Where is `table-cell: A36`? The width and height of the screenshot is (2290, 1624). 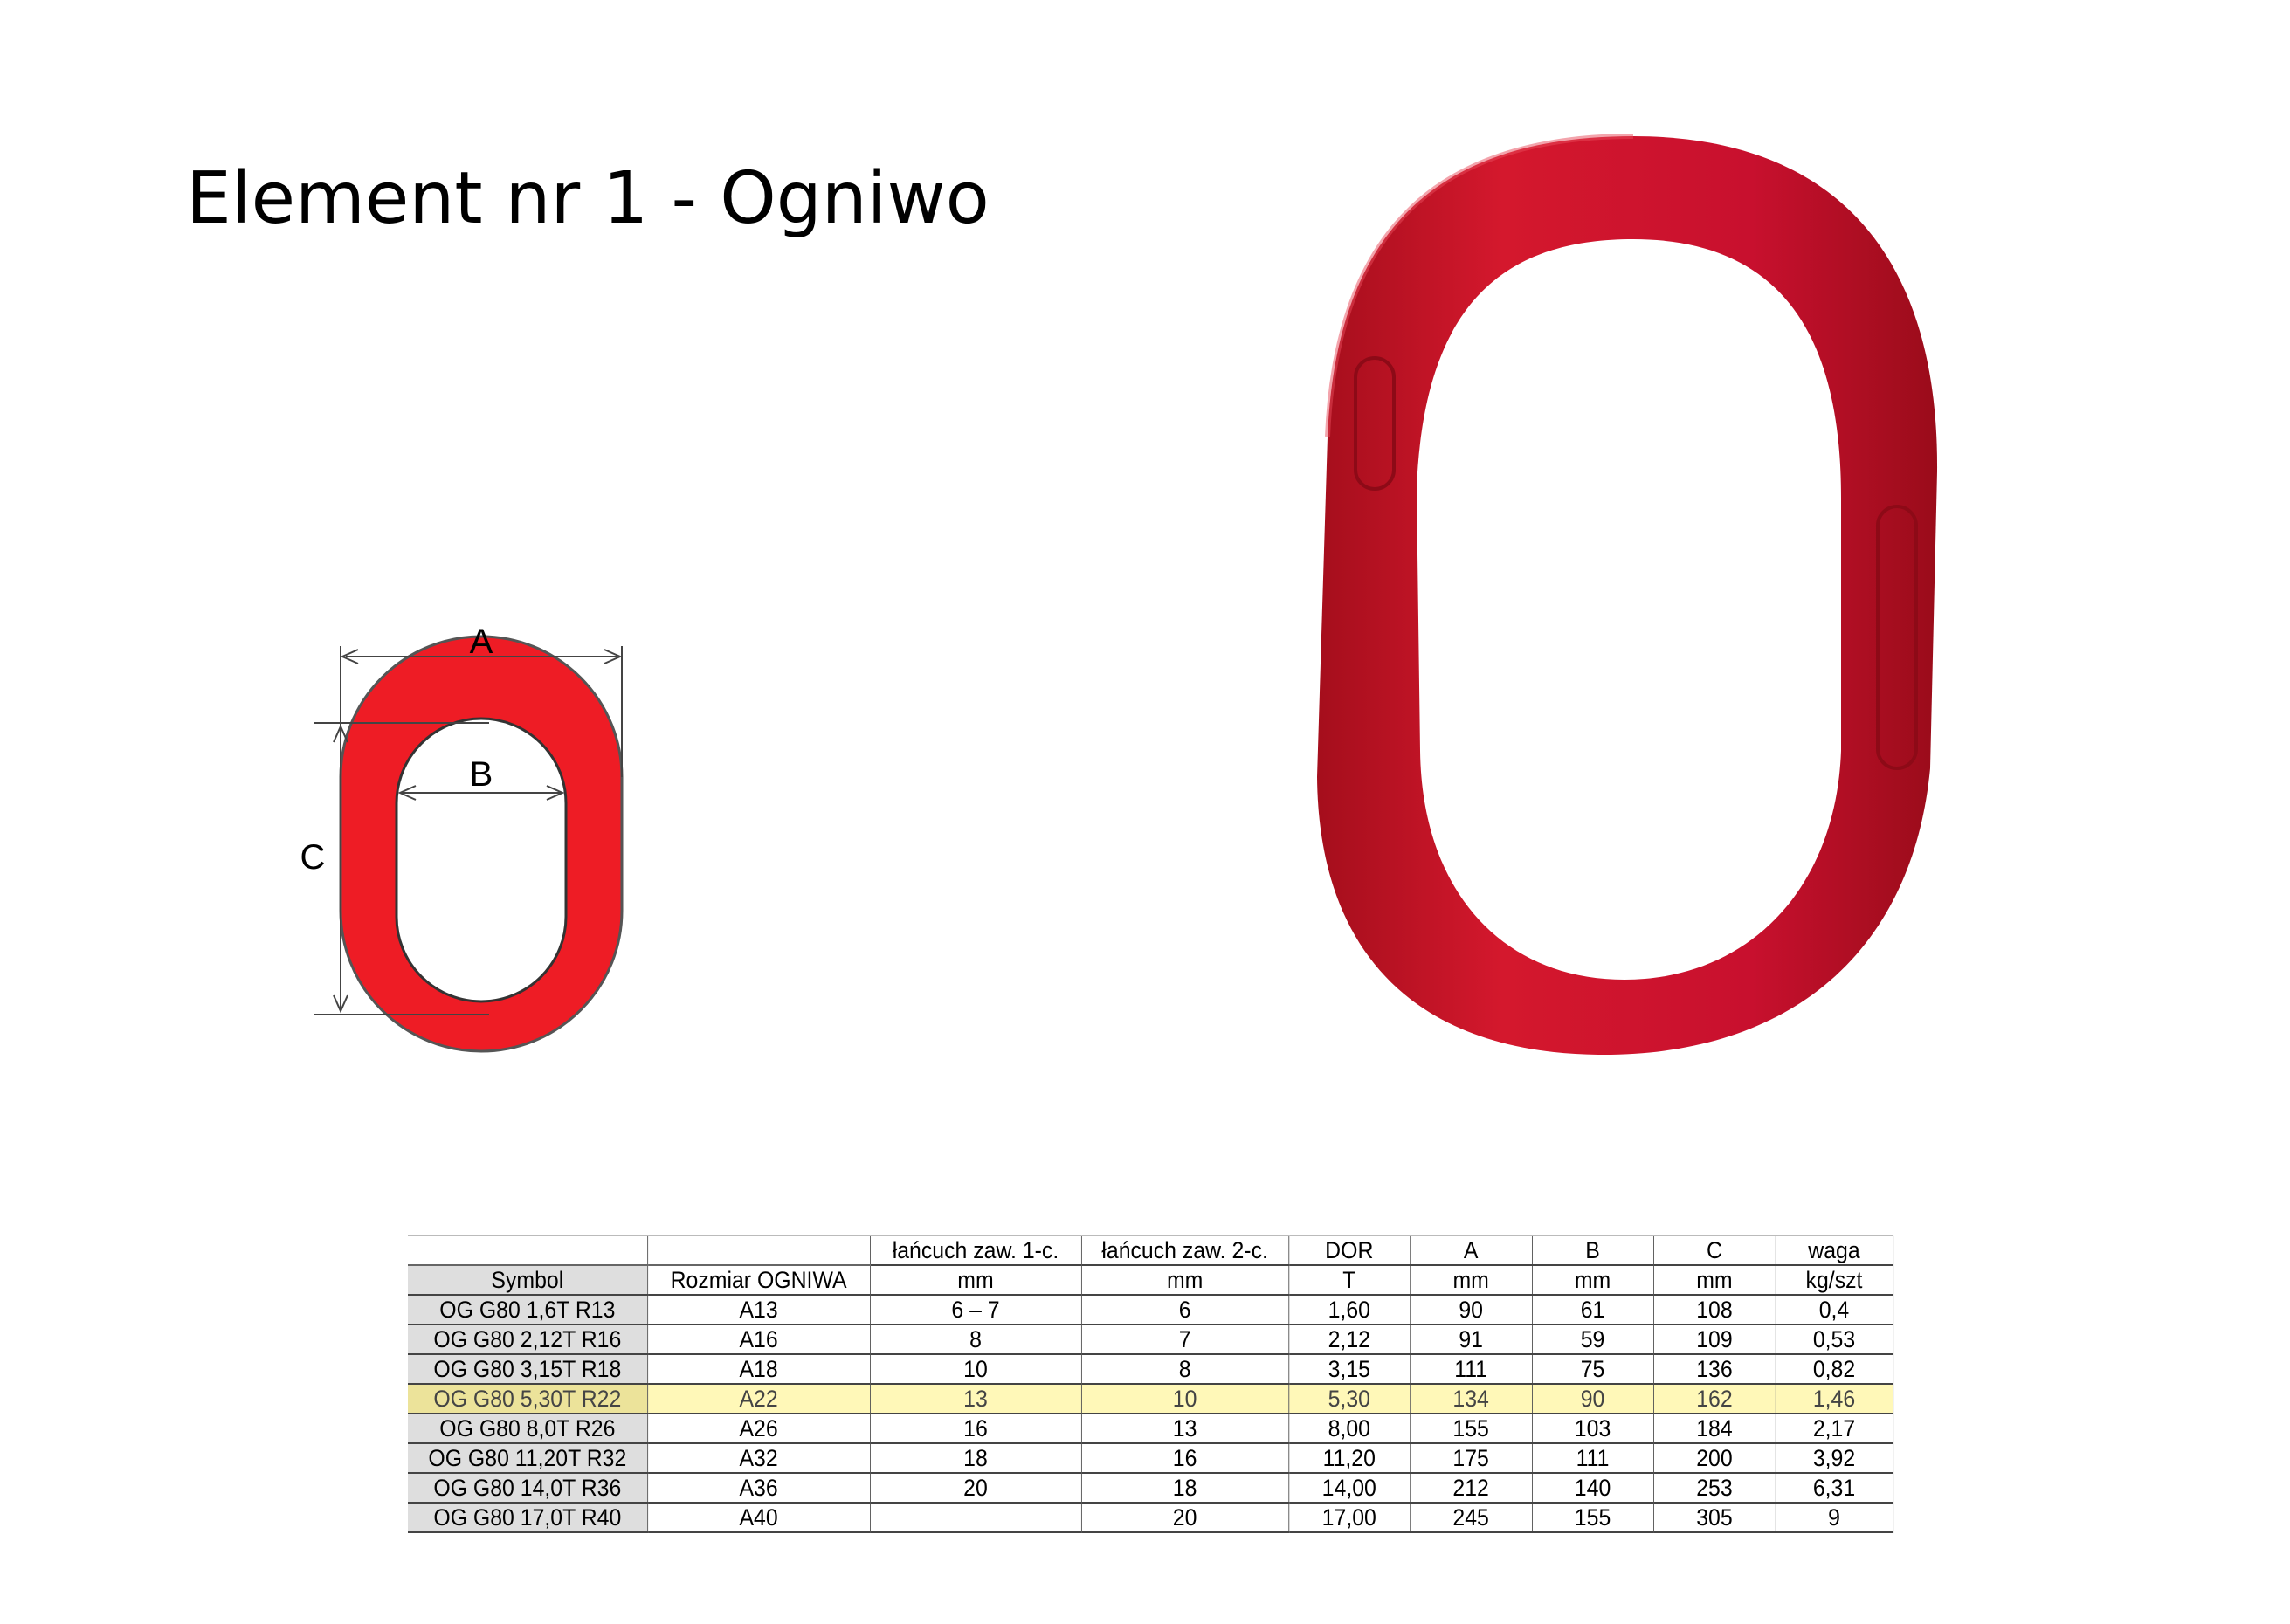
table-cell: A36 is located at coordinates (759, 1488).